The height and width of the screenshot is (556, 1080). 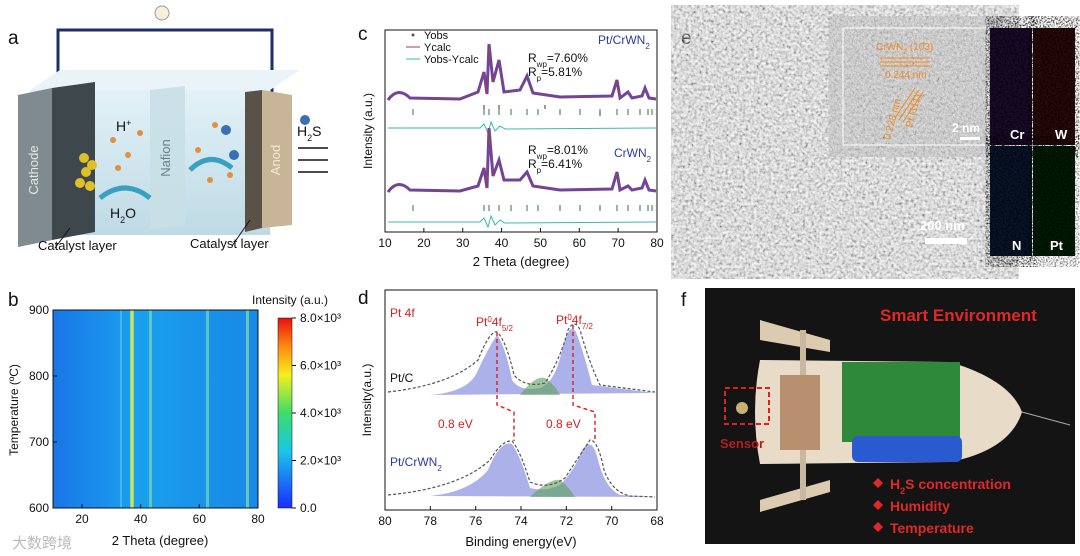 I want to click on anode-label: Anod, so click(x=275, y=160).